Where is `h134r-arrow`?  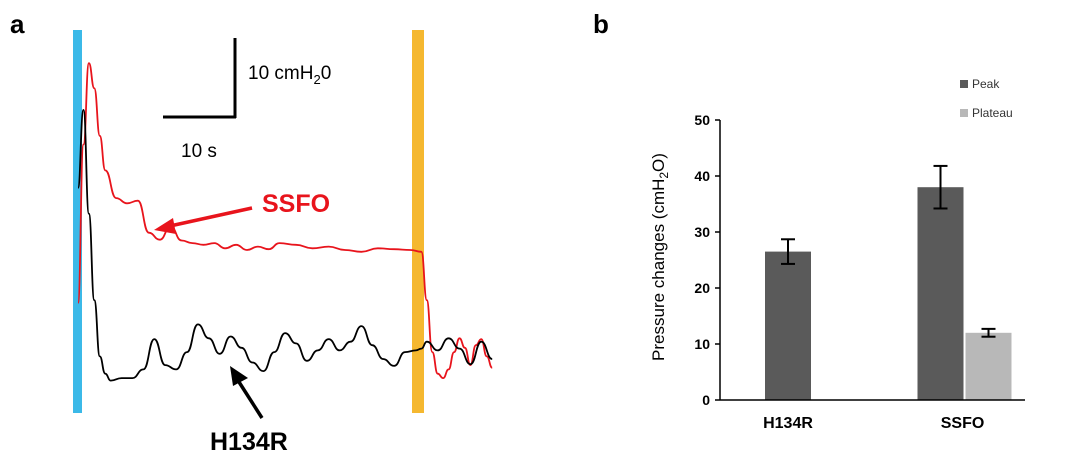 h134r-arrow is located at coordinates (250, 400).